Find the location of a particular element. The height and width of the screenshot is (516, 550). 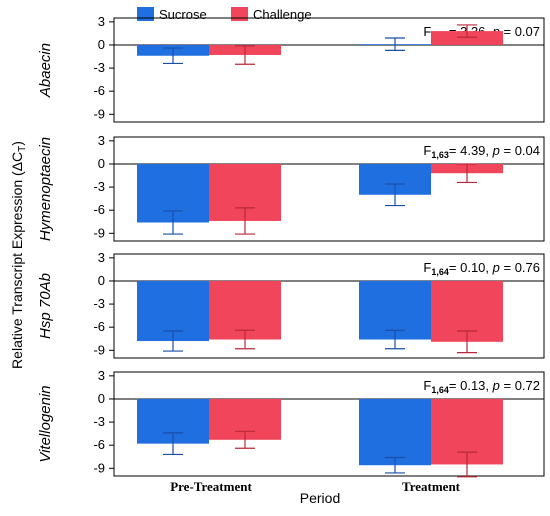

gene-label-vitellogenin: Vitellogenin is located at coordinates (45, 423).